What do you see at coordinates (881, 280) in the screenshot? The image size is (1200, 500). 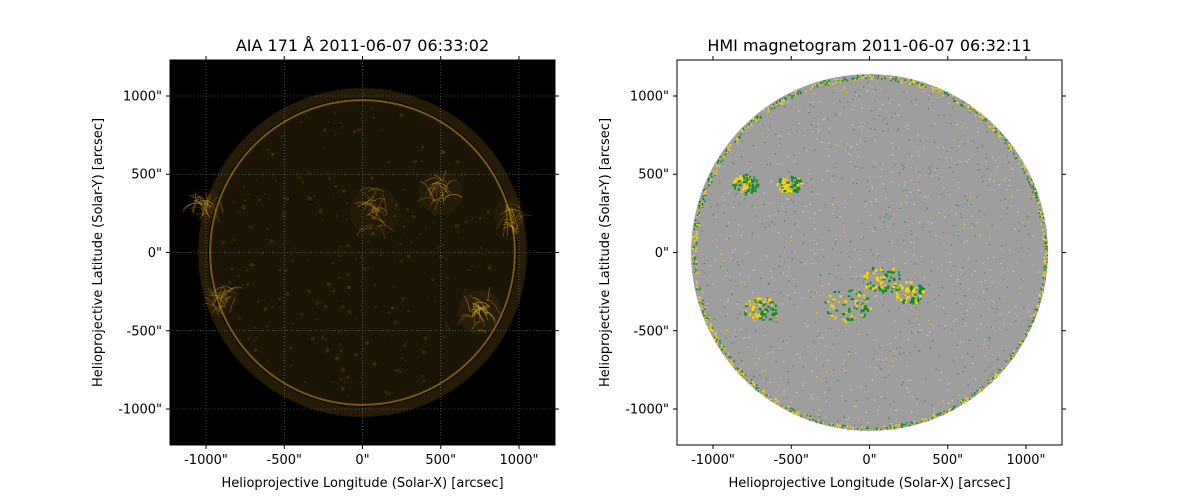 I see `hmi-active-region` at bounding box center [881, 280].